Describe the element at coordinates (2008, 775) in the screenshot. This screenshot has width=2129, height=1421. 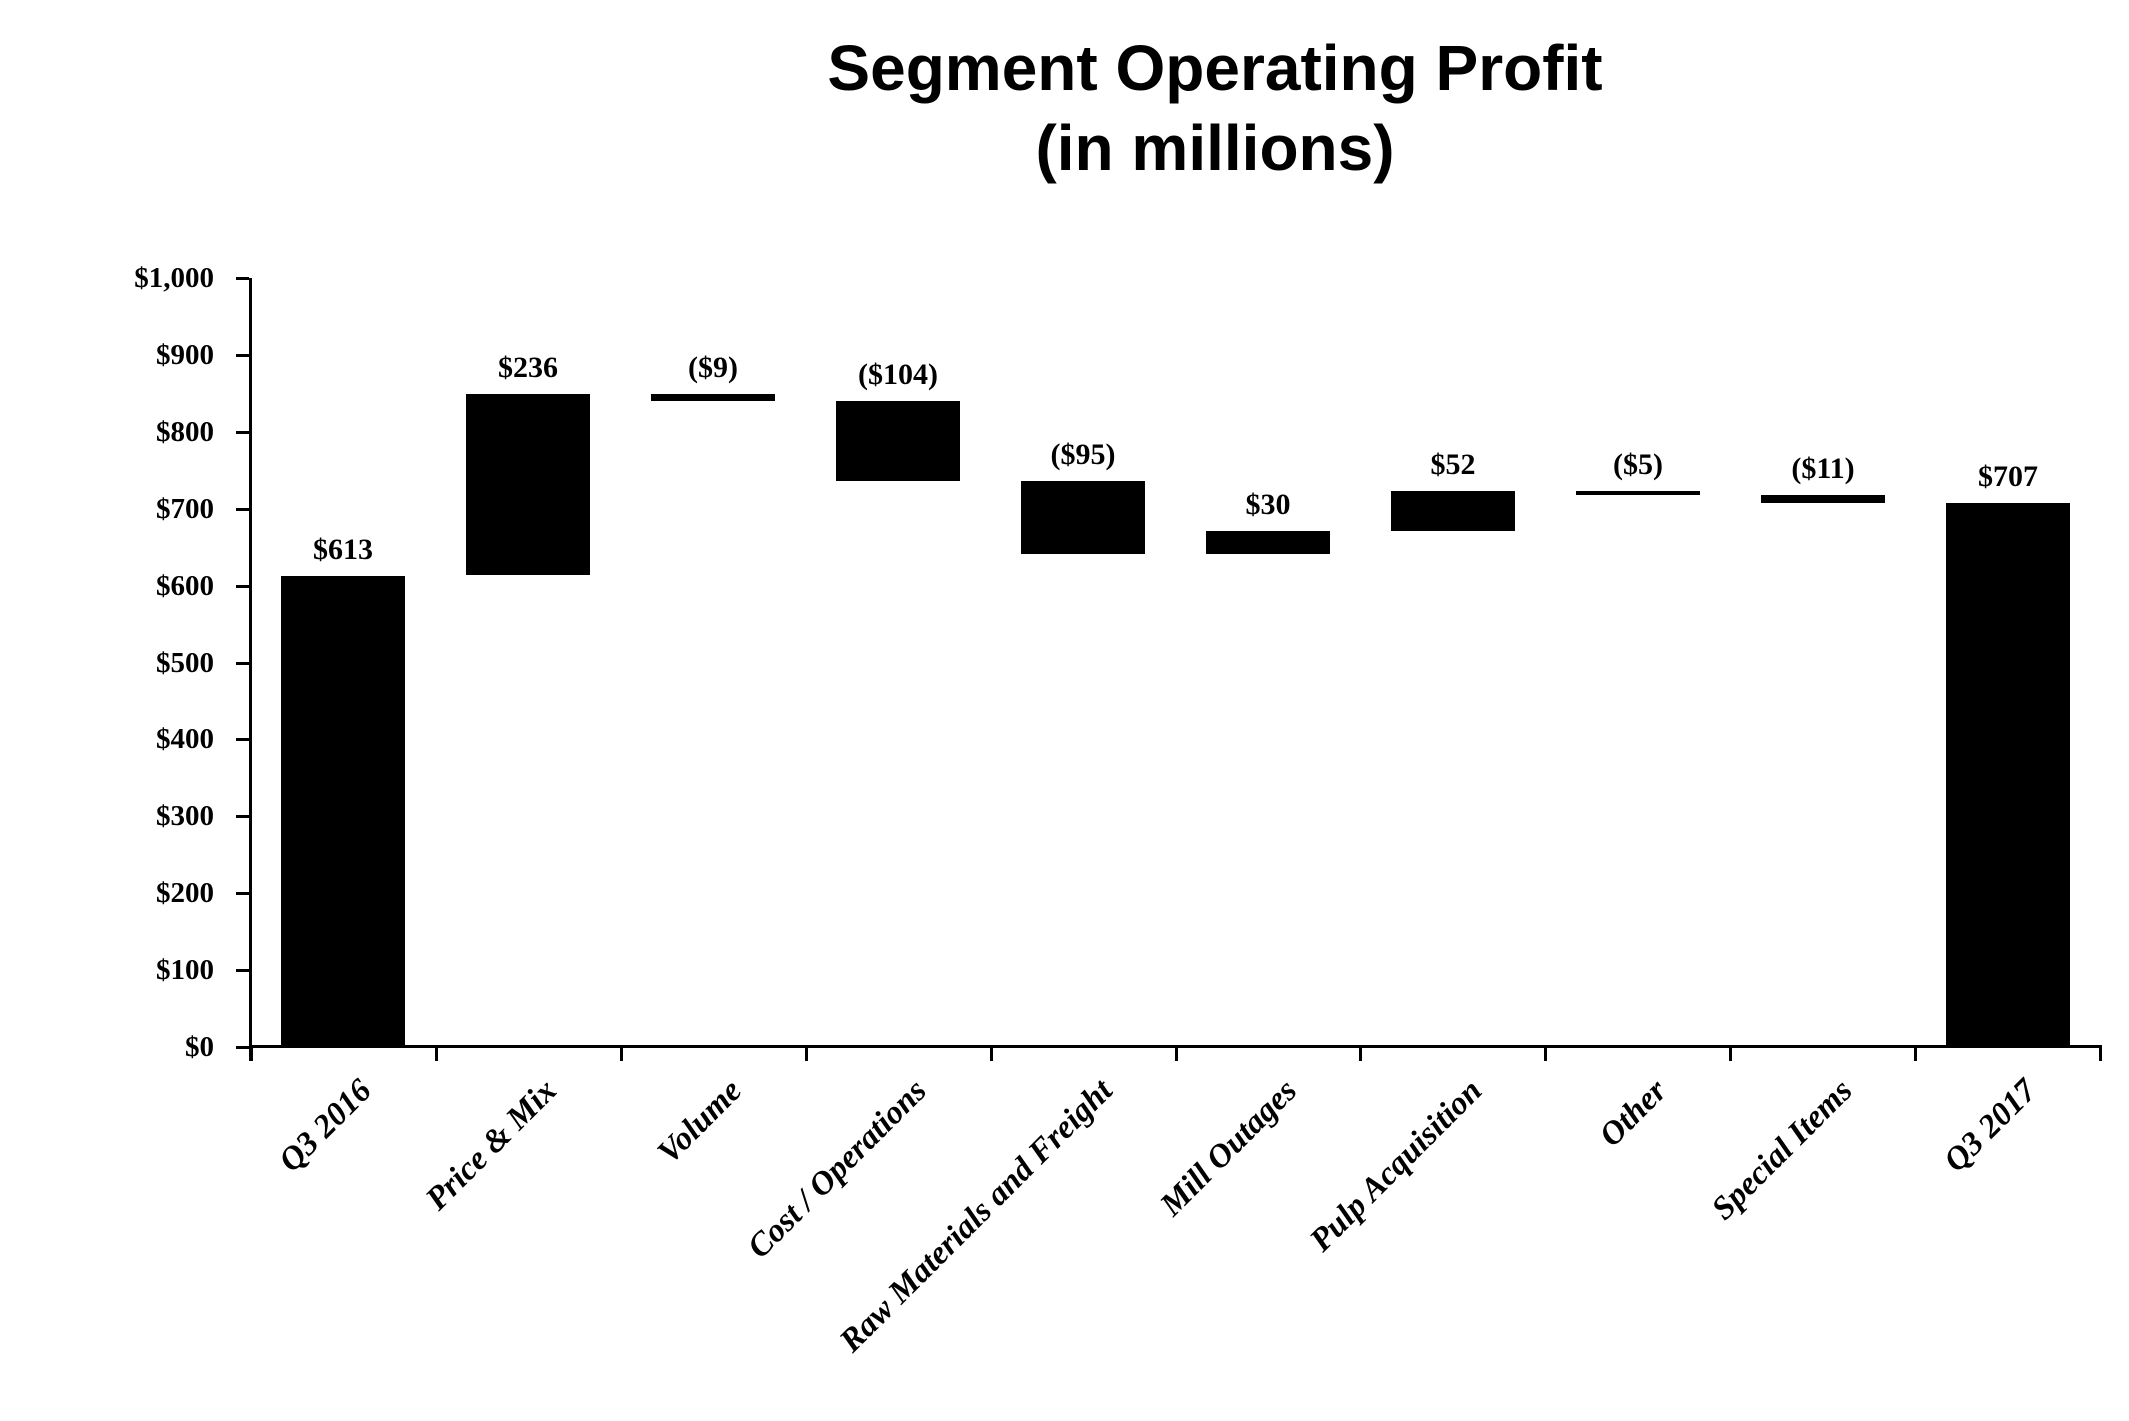
I see `waterfall-bar-q3-2017` at that location.